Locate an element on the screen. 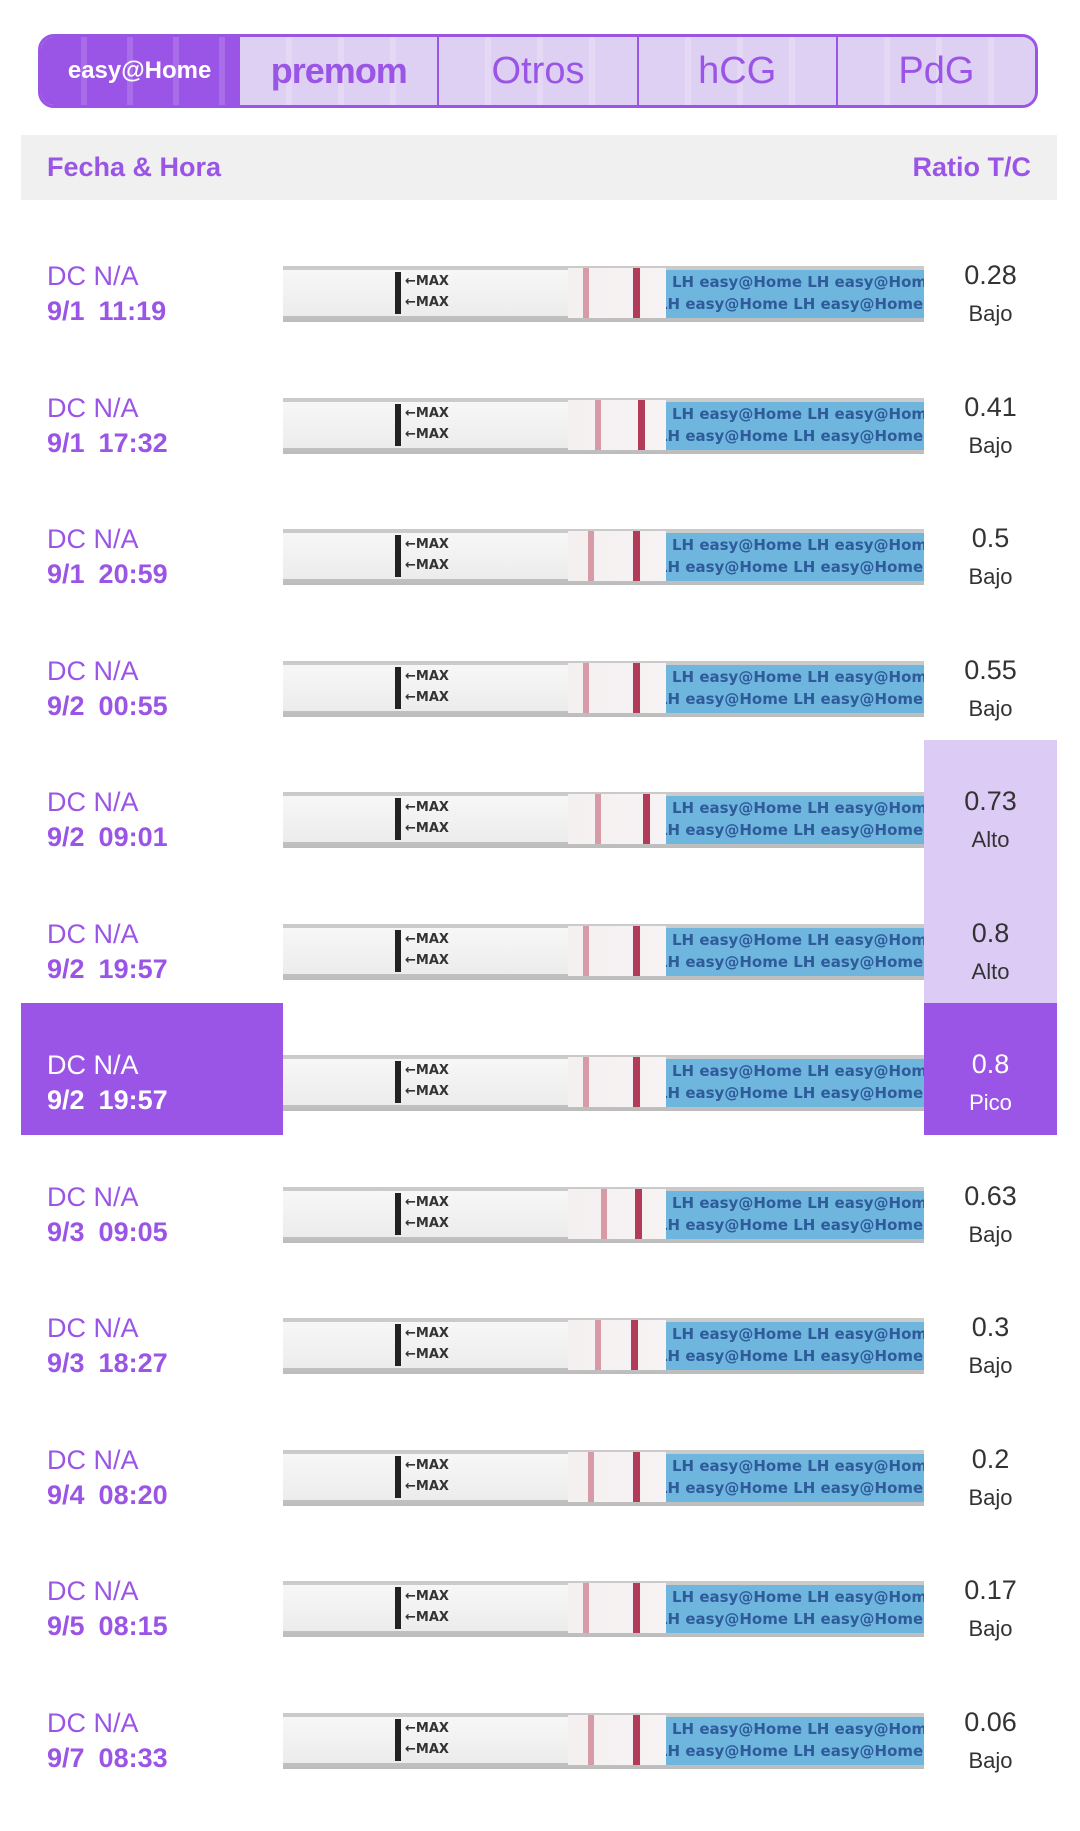  date-time: 9/2 19:57 is located at coordinates (165, 1100).